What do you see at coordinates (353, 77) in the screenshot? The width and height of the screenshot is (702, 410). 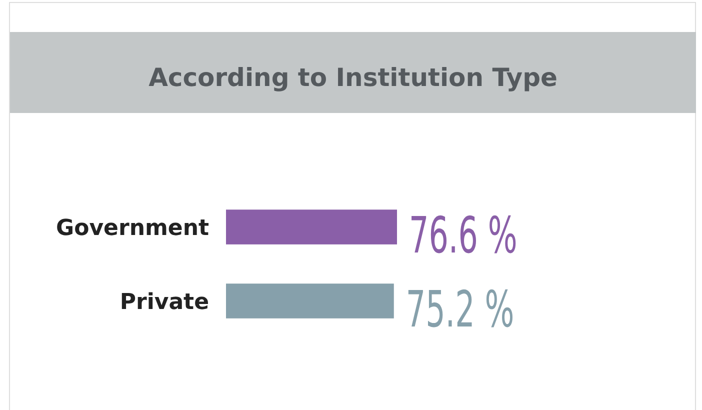 I see `chart-title: According to Institution Type` at bounding box center [353, 77].